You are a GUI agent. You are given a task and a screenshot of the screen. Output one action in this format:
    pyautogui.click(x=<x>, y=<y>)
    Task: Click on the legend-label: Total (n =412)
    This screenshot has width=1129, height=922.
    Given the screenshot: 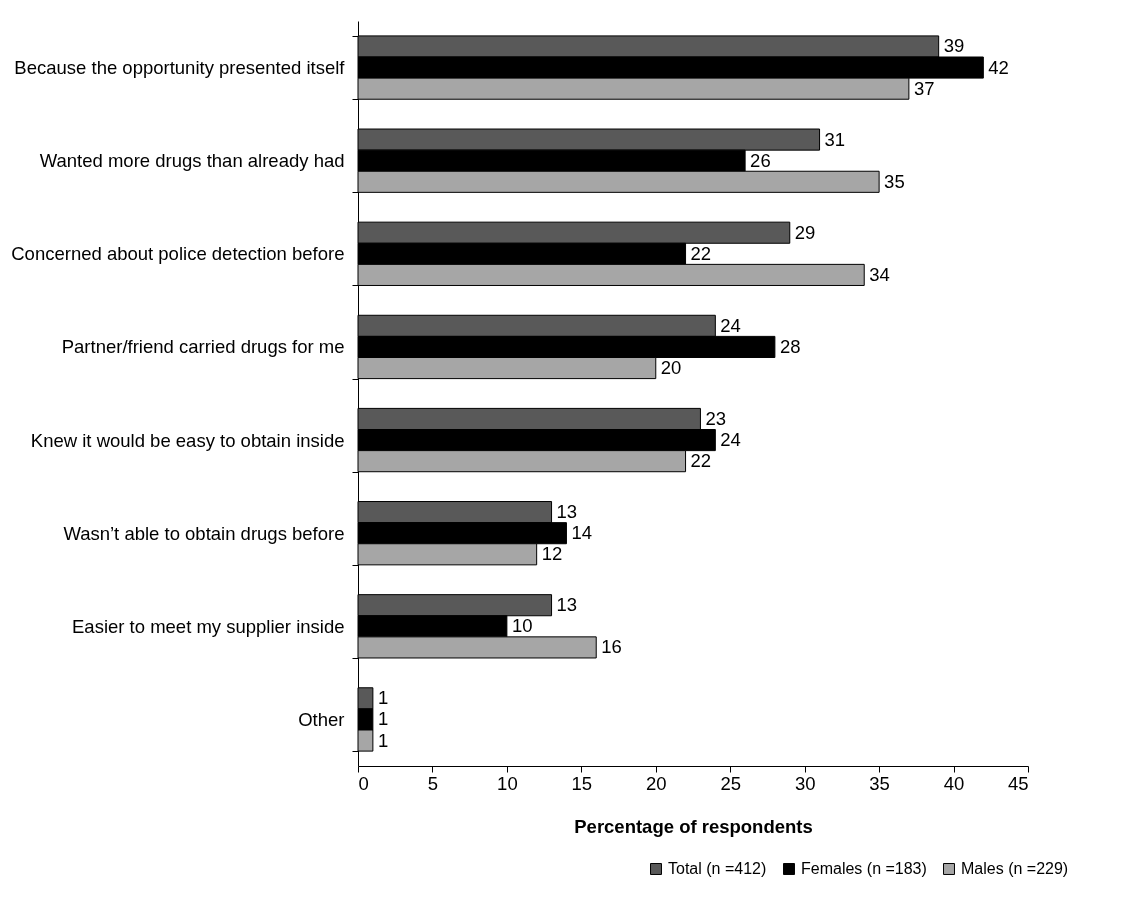 What is the action you would take?
    pyautogui.click(x=717, y=868)
    